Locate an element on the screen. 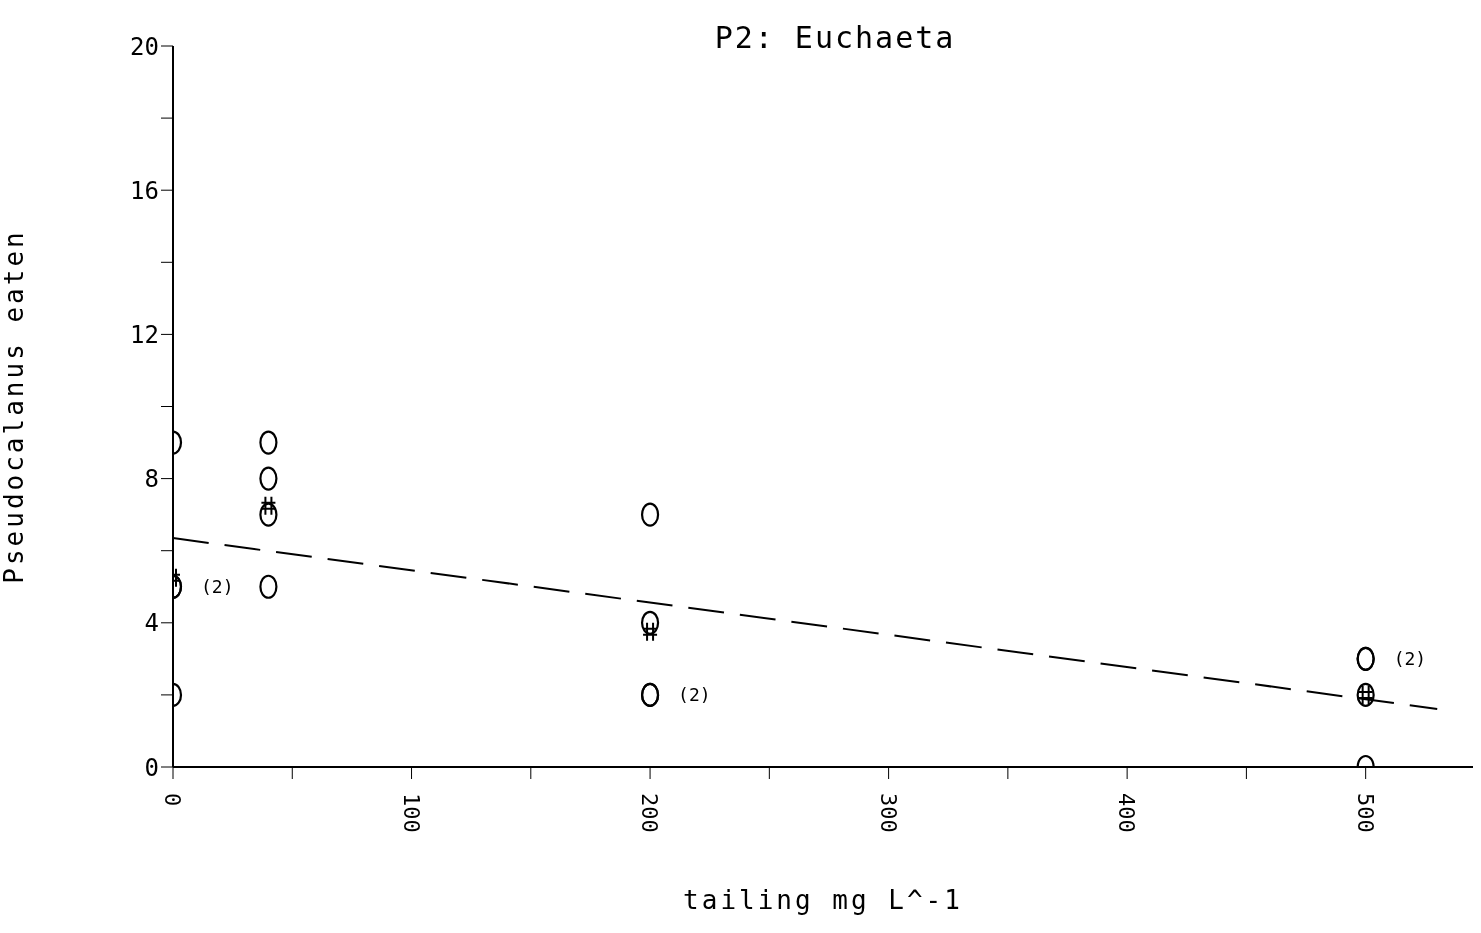  y-tick-label: 0 is located at coordinates (151, 767).